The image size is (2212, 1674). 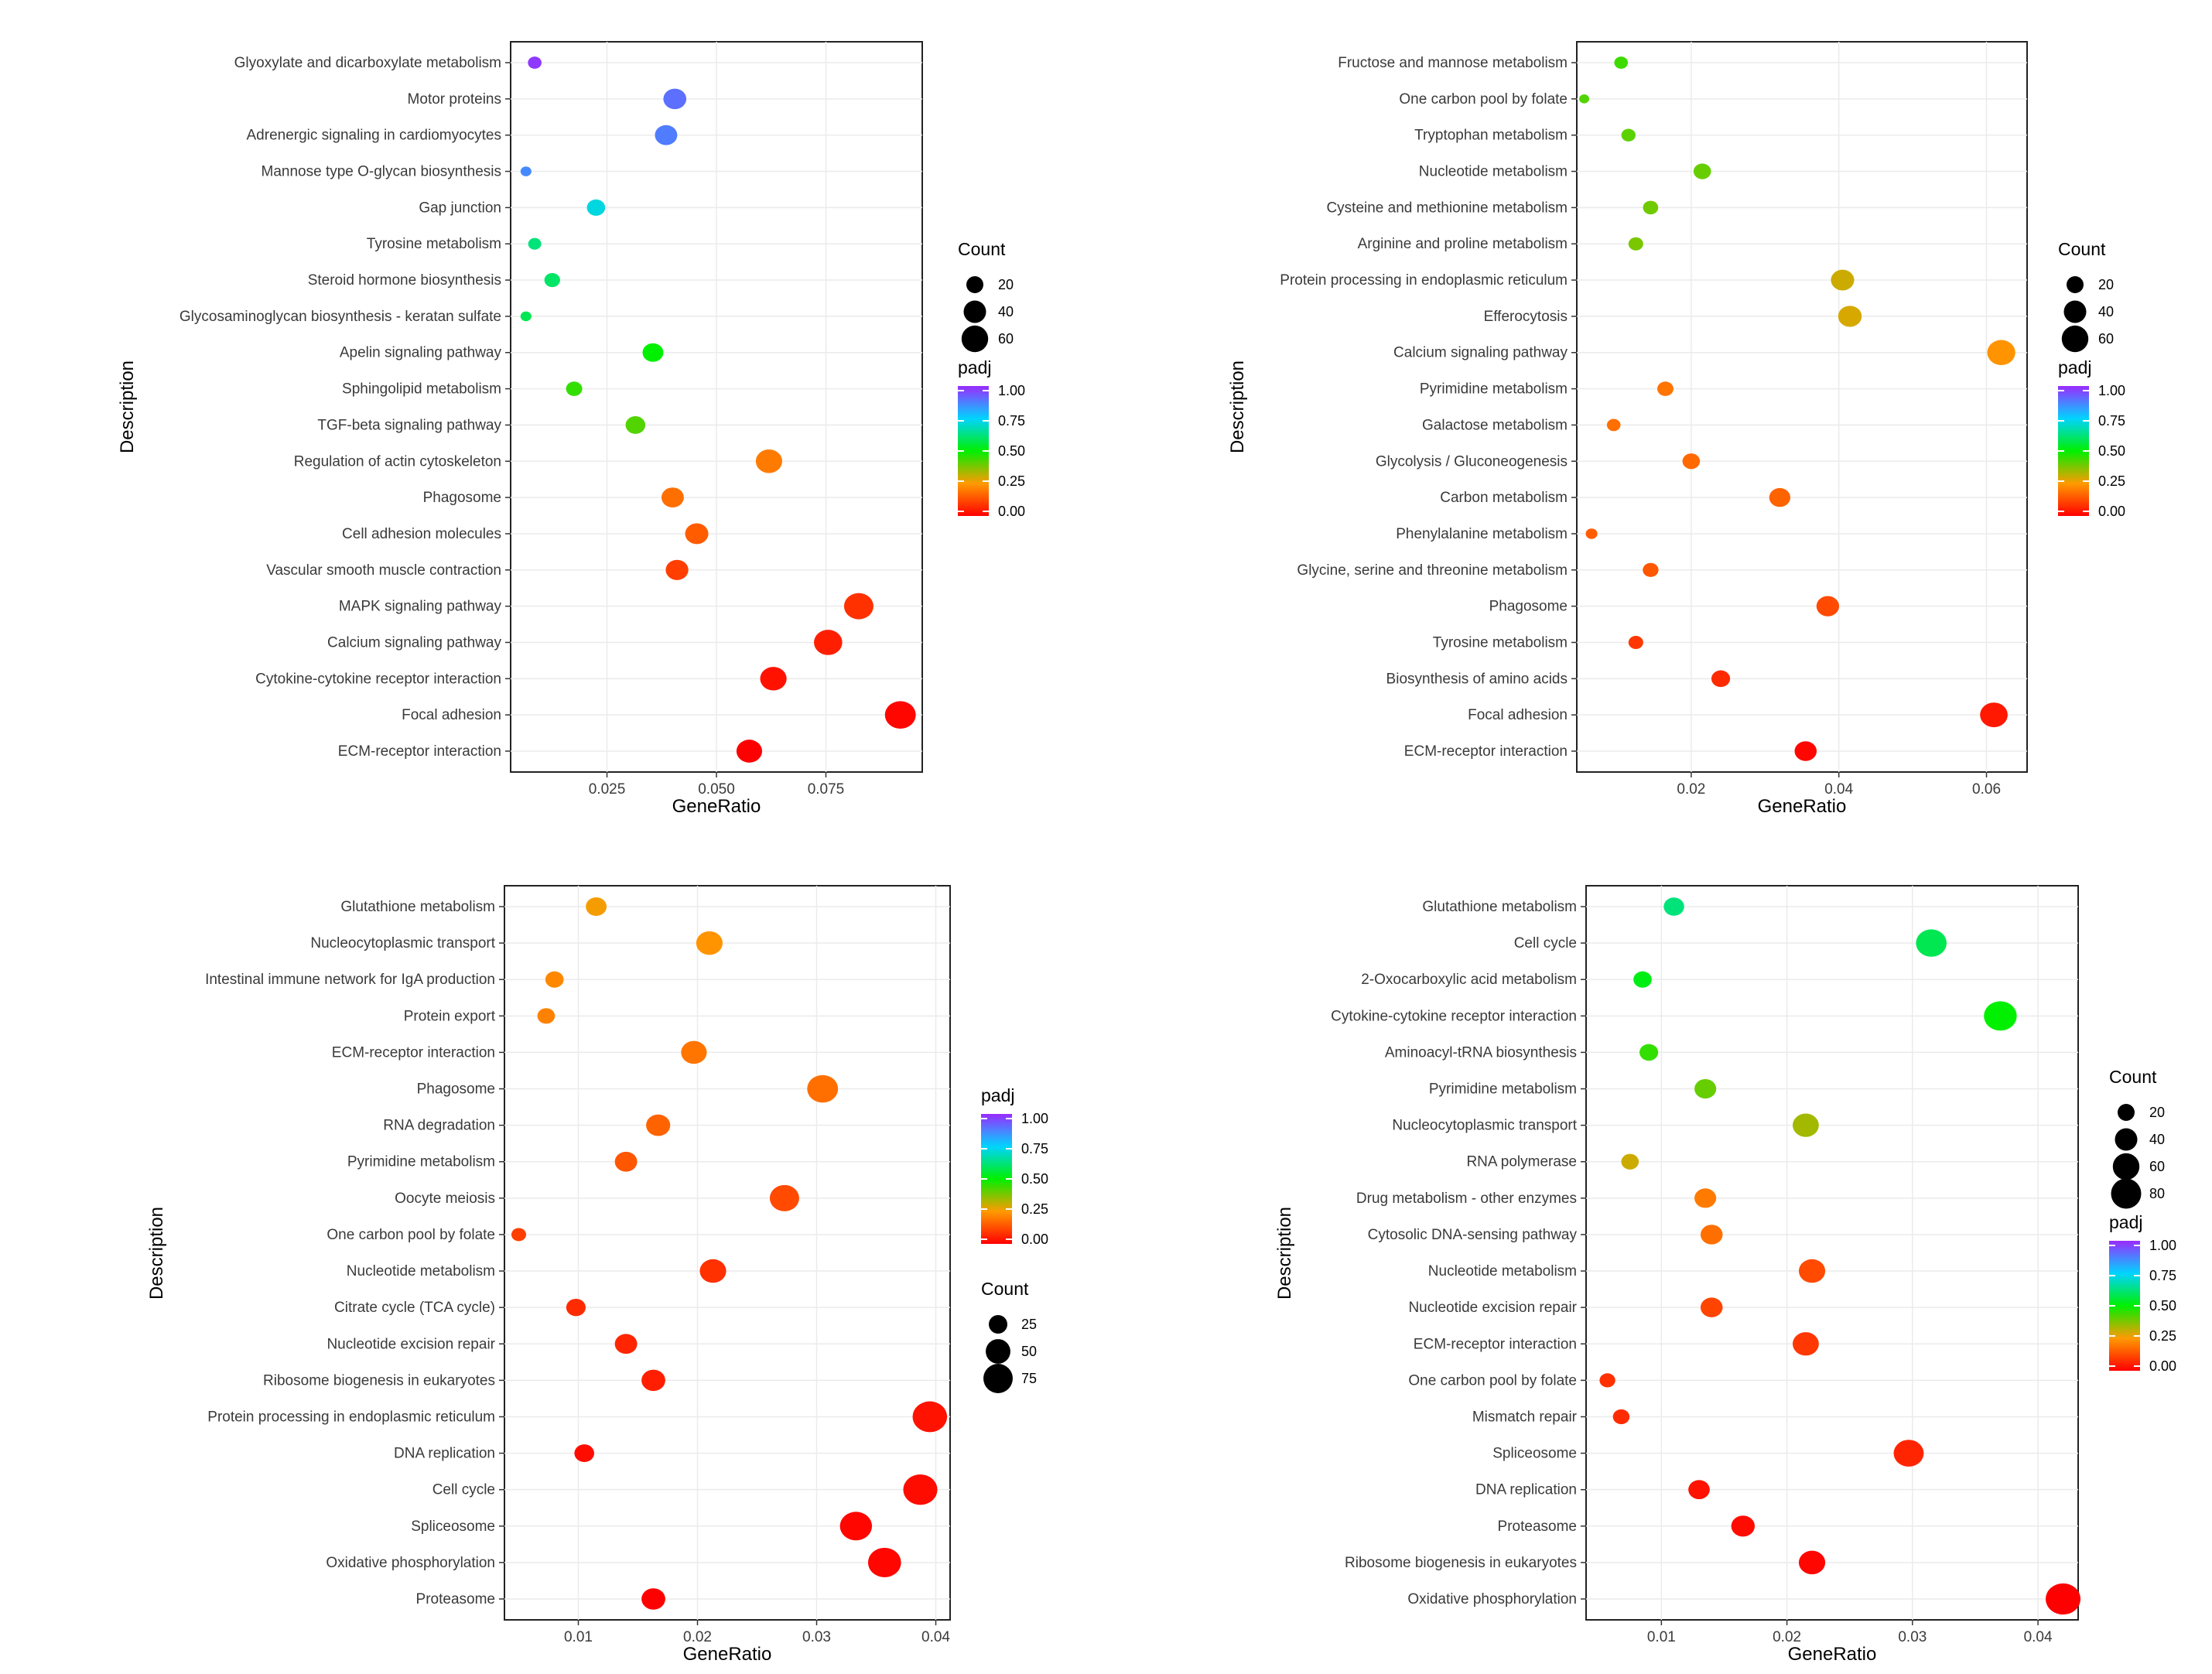 I want to click on y-category-label: Adrenergic signaling in cardiomyocytes, so click(x=374, y=136).